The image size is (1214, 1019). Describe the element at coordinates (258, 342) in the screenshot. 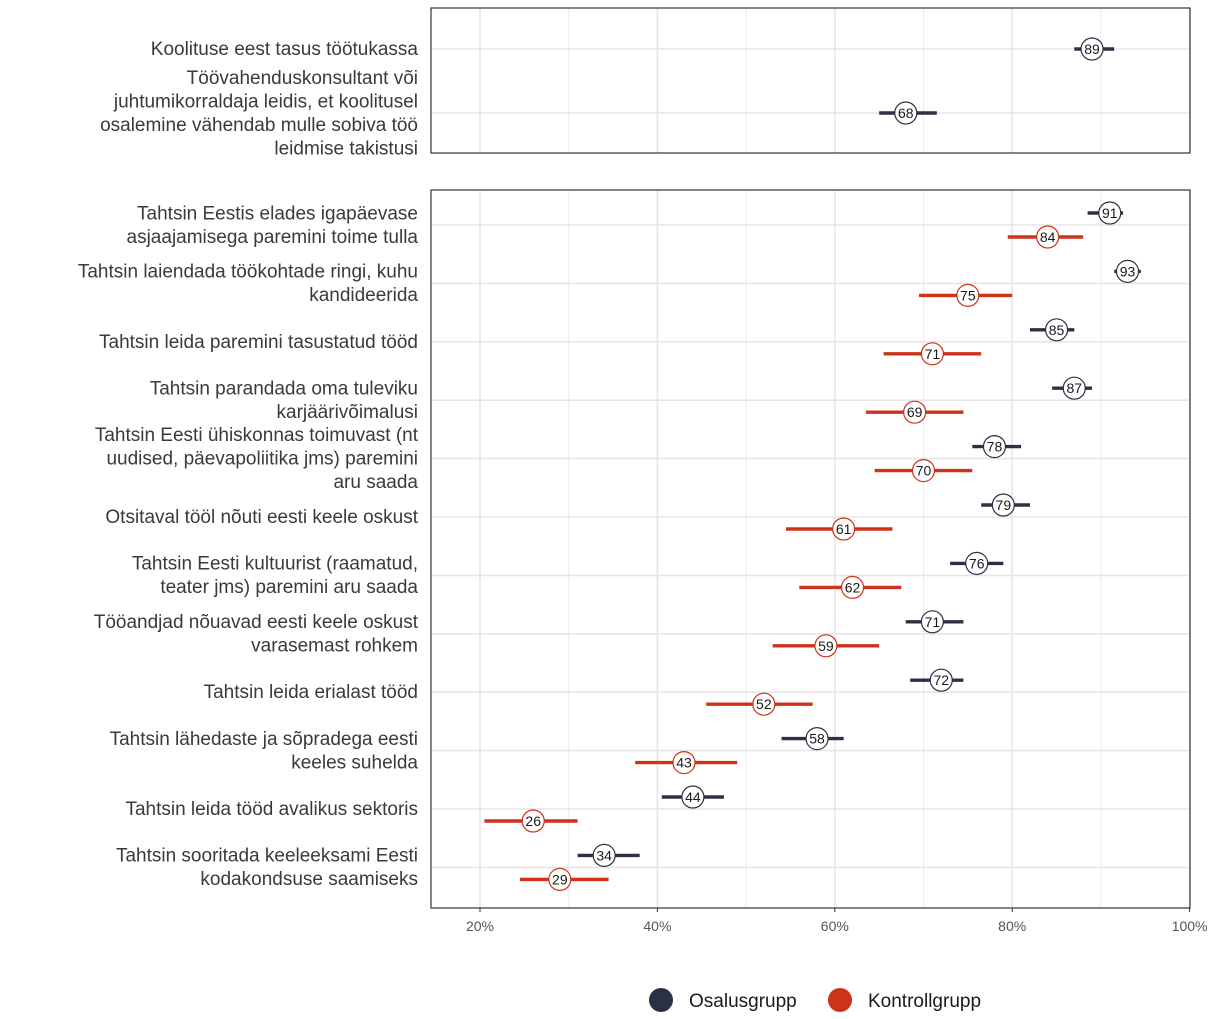

I see `category-label: Tahtsin leida paremini tasustatud tööd` at that location.